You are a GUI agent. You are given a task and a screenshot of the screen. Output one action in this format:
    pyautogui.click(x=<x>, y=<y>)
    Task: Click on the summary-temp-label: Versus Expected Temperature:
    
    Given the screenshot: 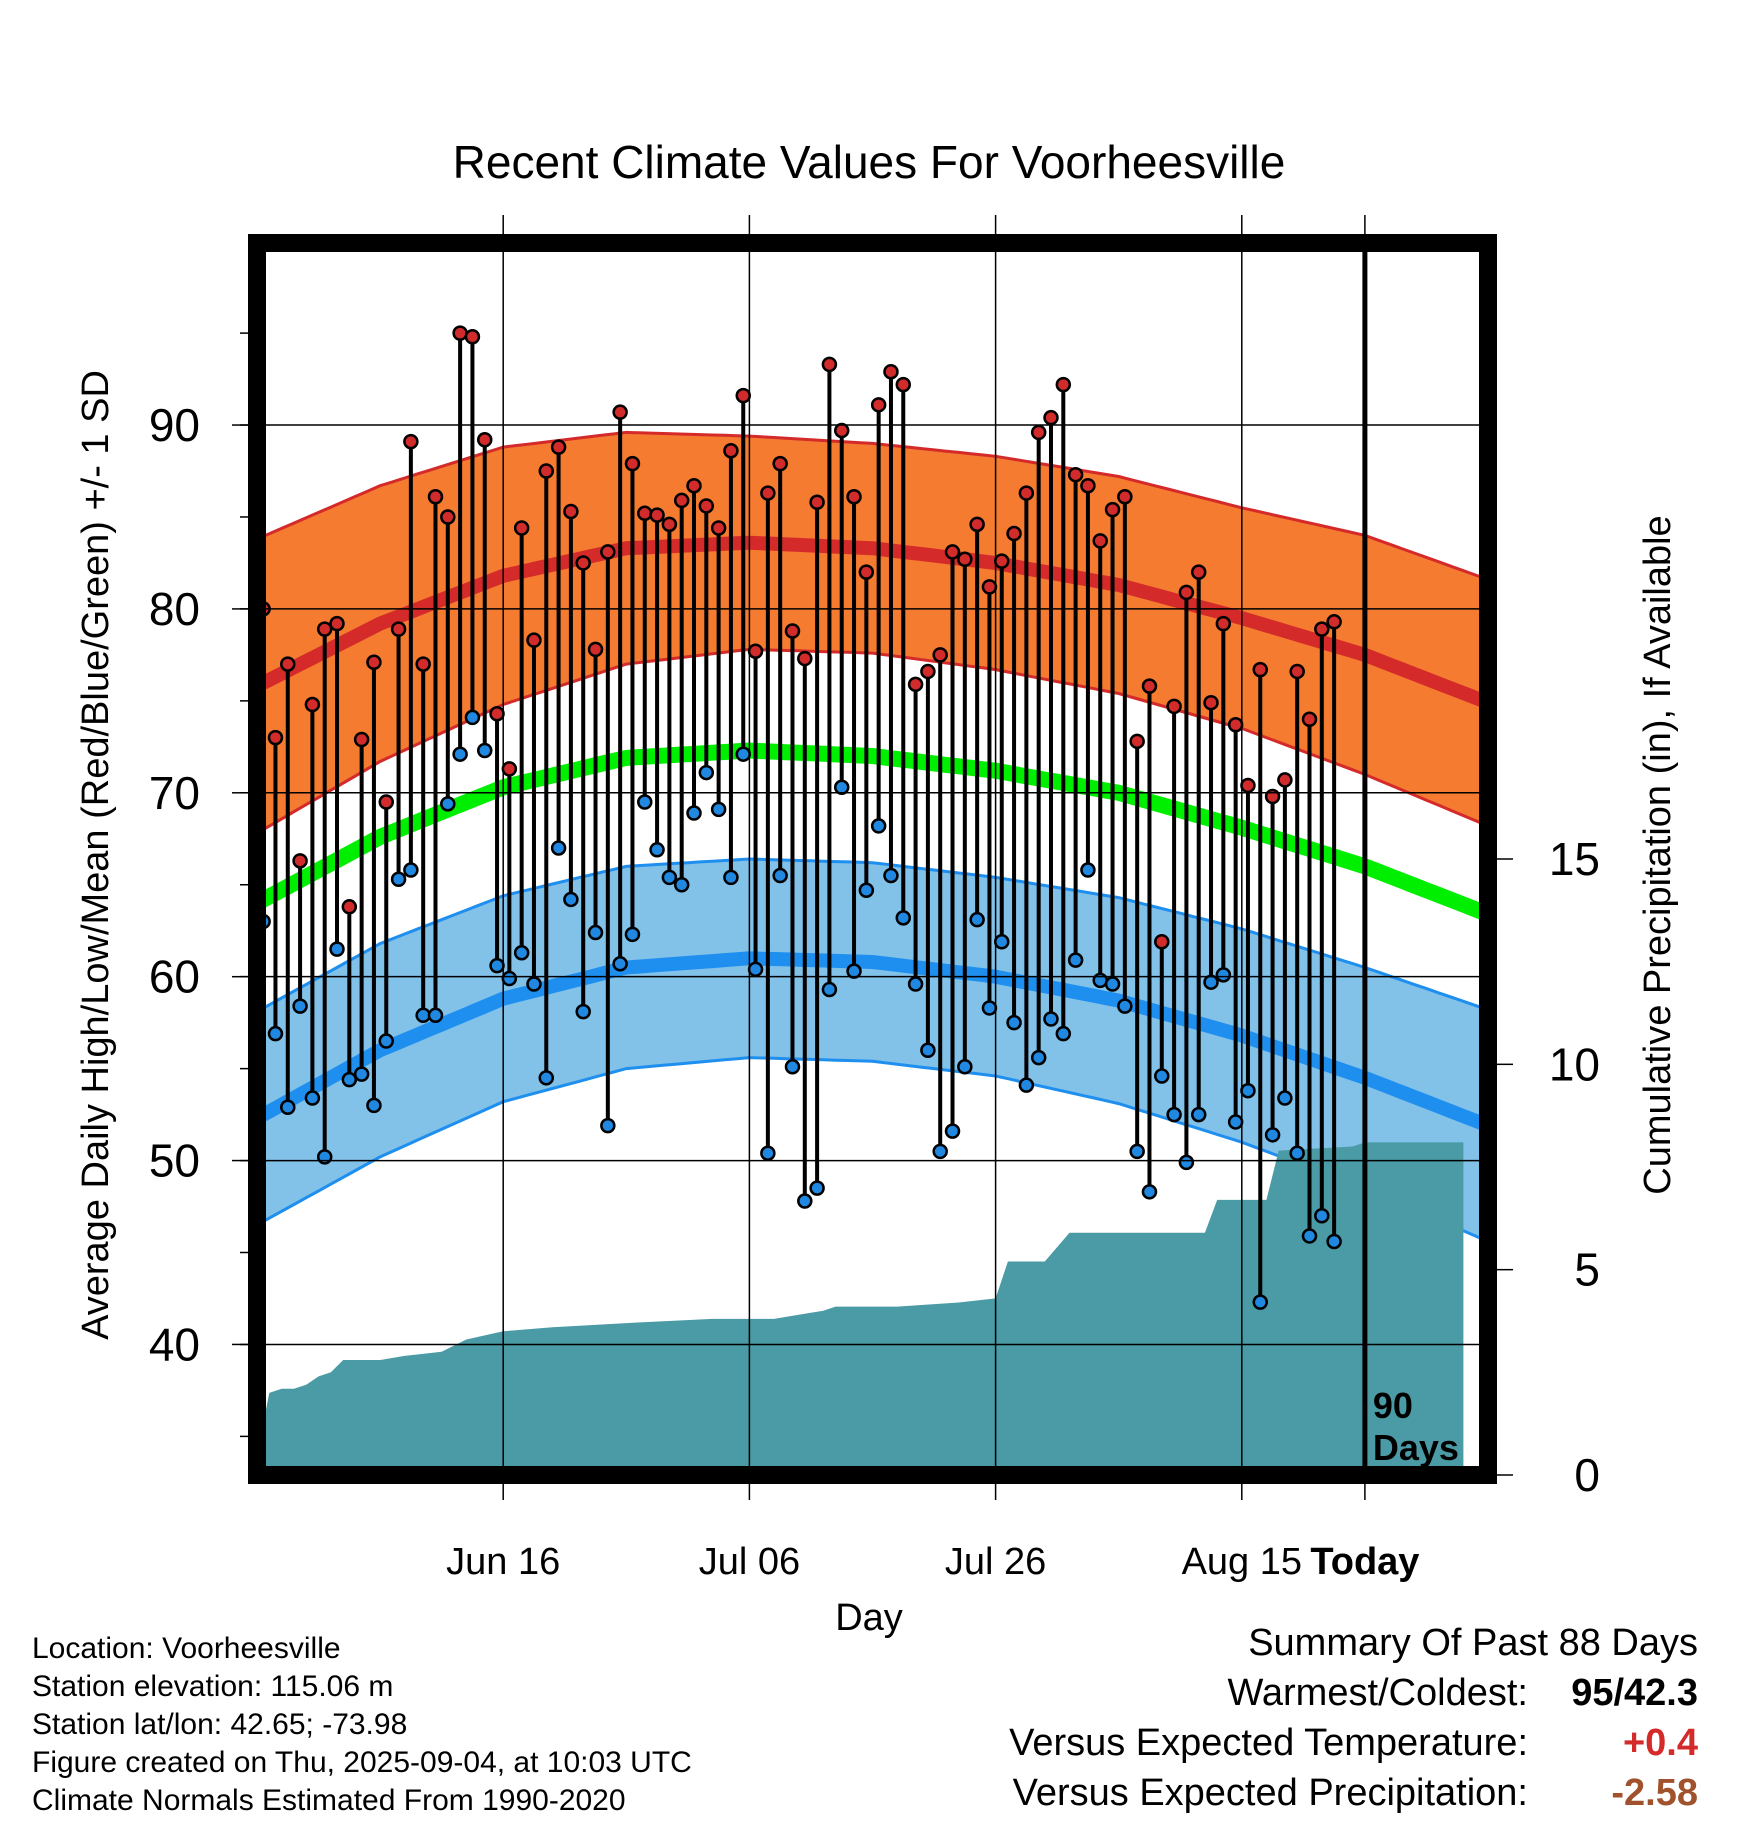 What is the action you would take?
    pyautogui.click(x=1268, y=1743)
    